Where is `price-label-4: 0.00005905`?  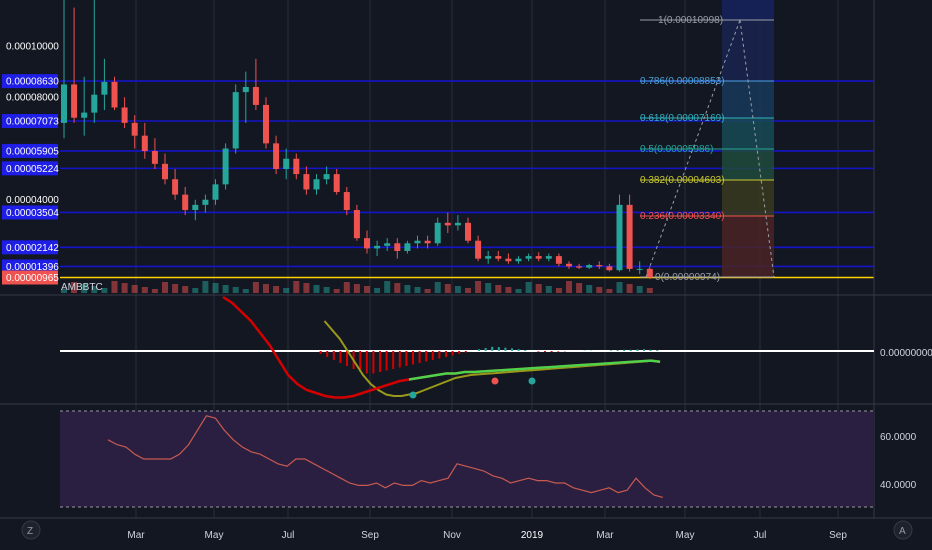
price-label-4: 0.00005905 is located at coordinates (32, 151).